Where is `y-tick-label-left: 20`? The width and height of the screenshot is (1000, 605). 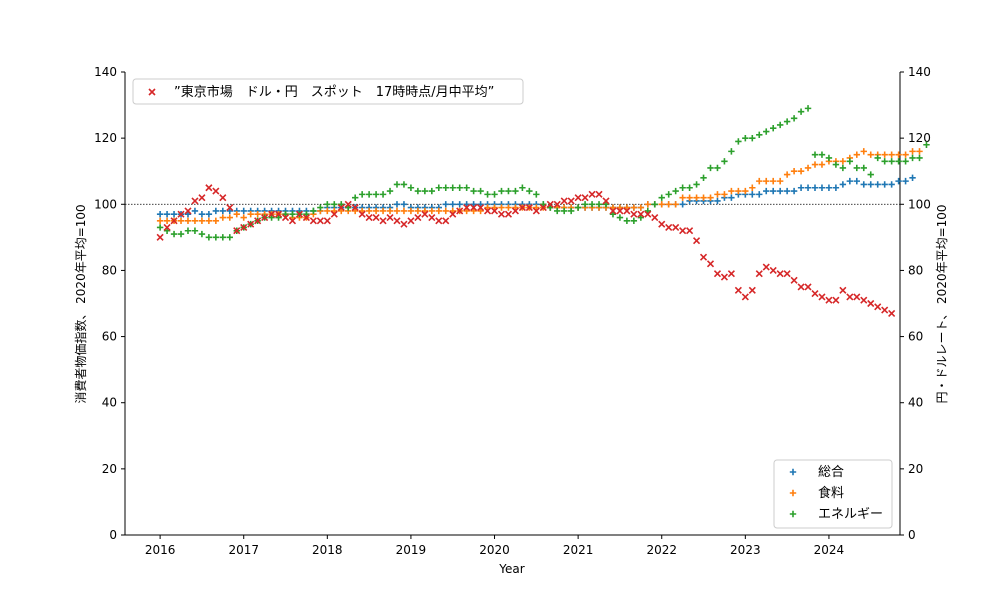
y-tick-label-left: 20 is located at coordinates (109, 469).